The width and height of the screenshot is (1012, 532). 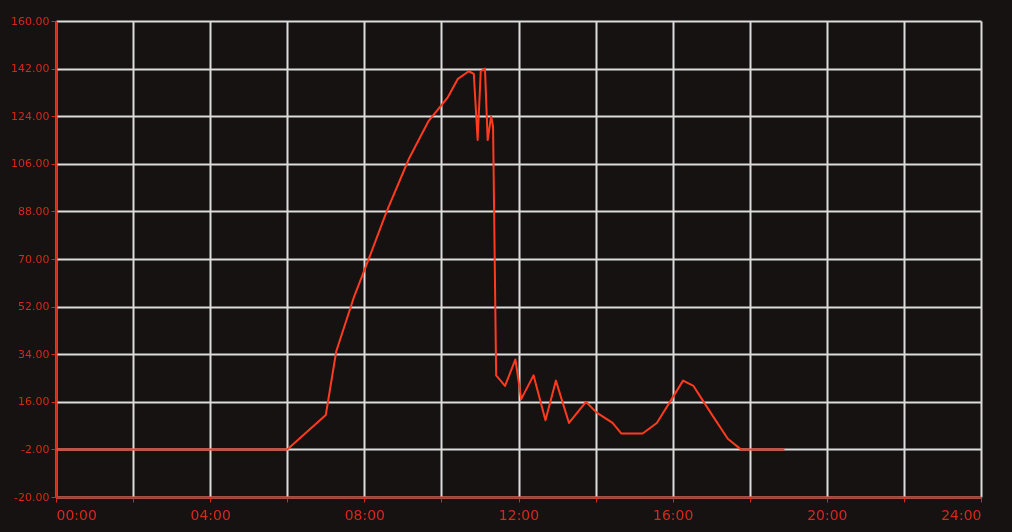 I want to click on y-tick-label: -20.00, so click(x=32, y=497).